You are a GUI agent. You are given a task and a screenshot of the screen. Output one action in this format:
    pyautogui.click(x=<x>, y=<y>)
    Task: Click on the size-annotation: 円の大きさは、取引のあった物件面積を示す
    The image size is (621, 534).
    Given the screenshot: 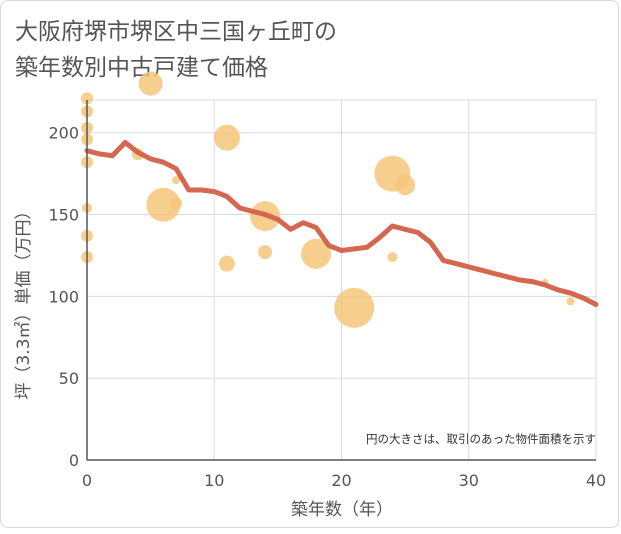 What is the action you would take?
    pyautogui.click(x=481, y=439)
    